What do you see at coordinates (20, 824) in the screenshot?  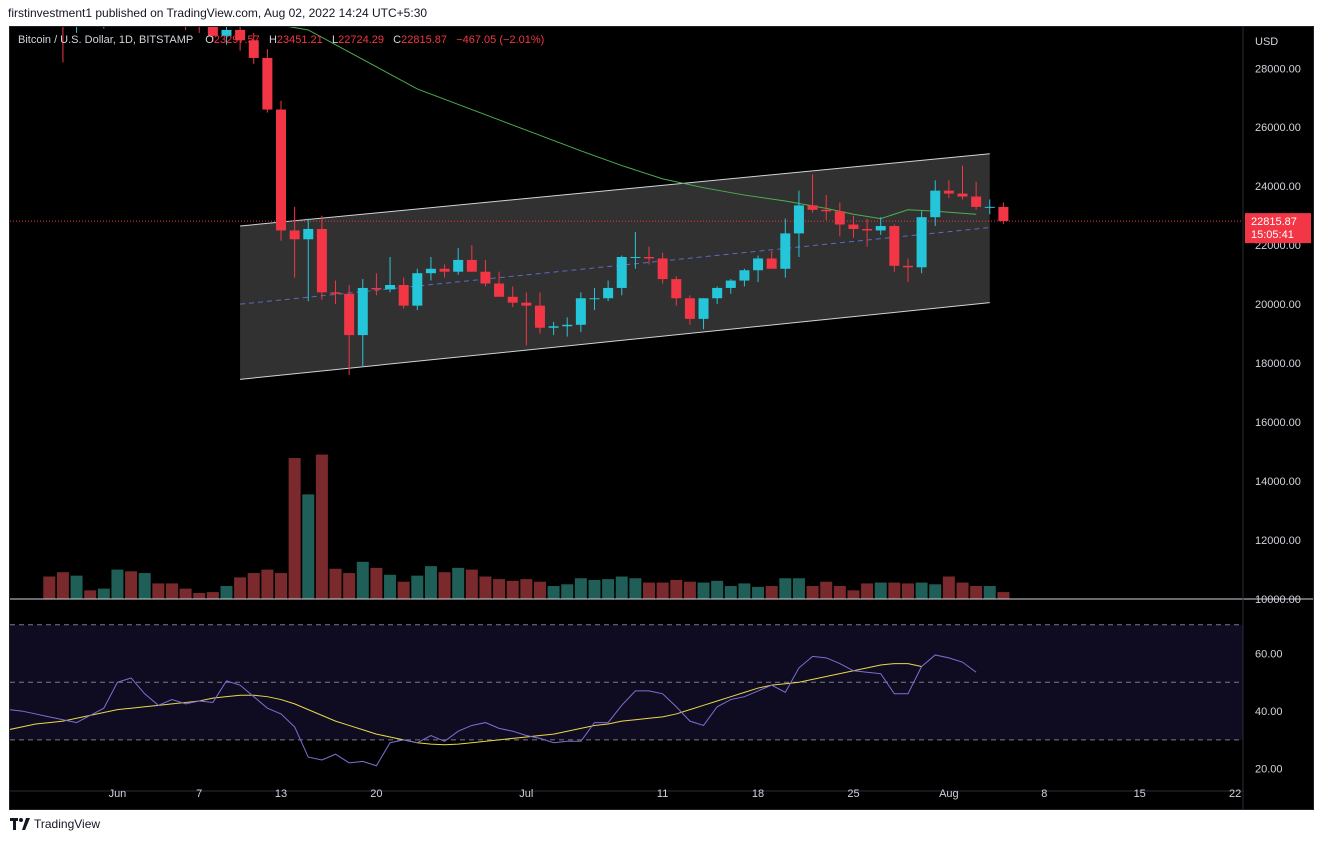 I see `tradingview-logo-icon` at bounding box center [20, 824].